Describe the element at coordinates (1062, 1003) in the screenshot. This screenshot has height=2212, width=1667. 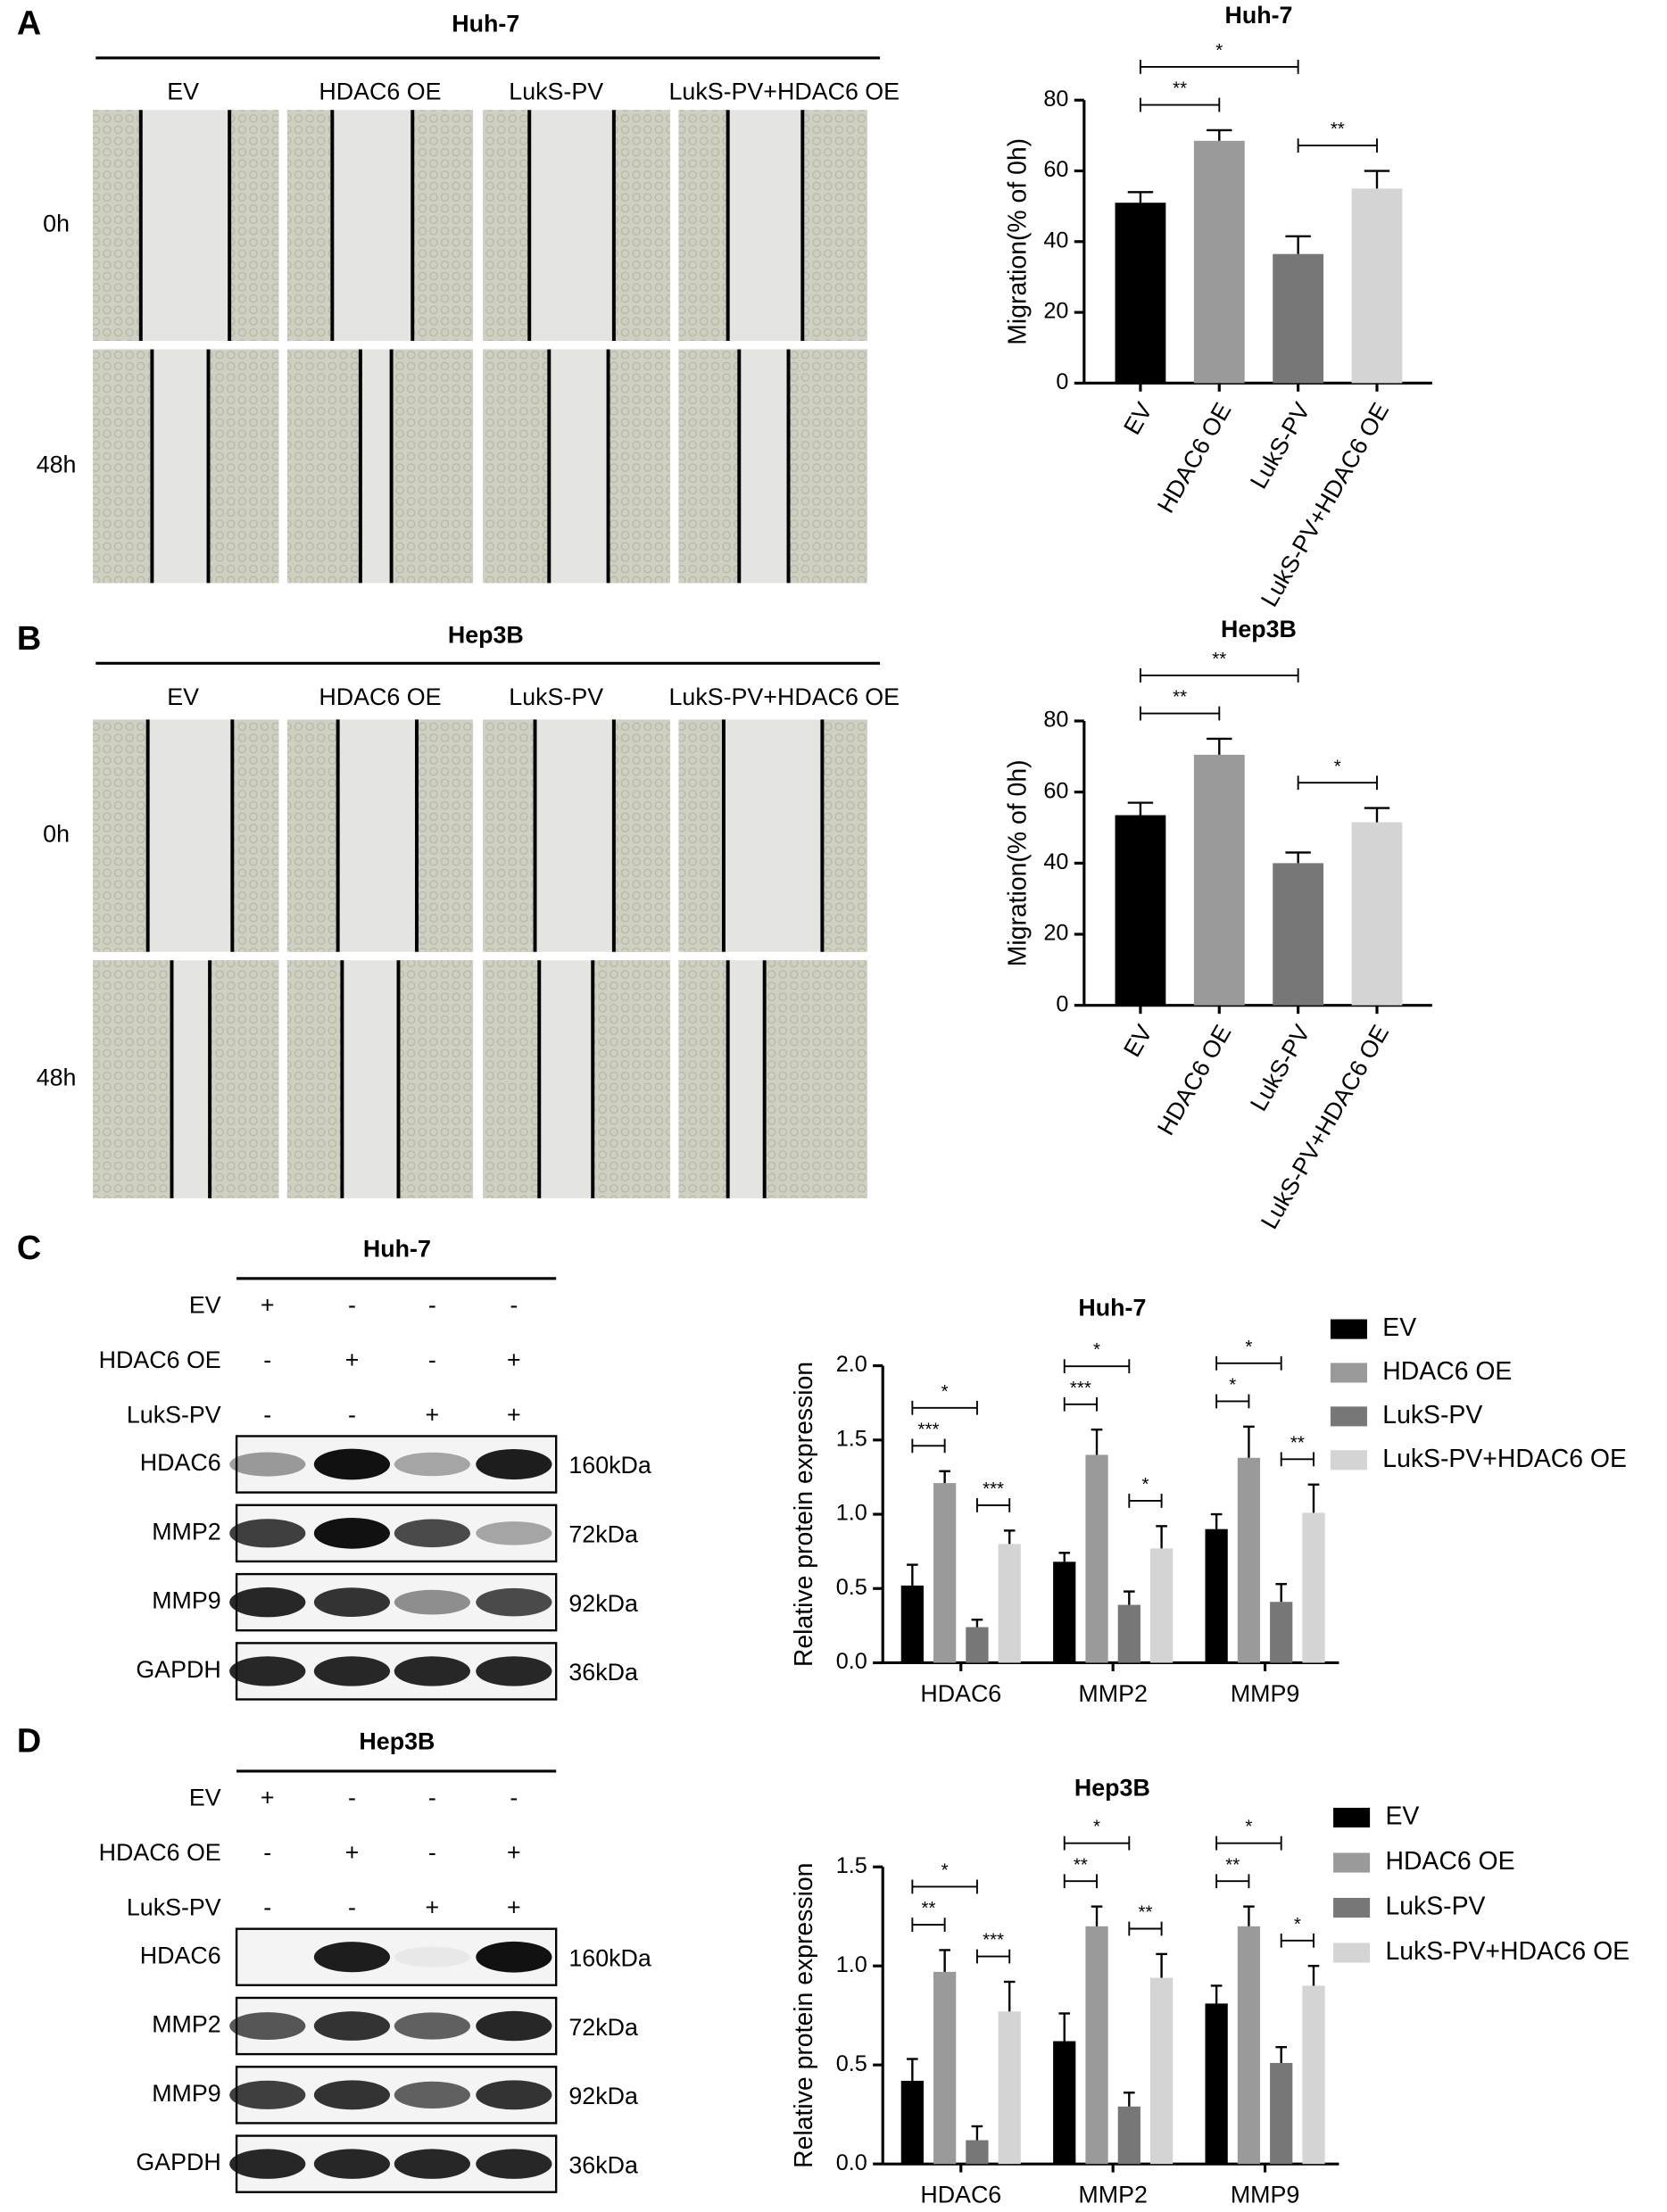
I see `y-tick-label: 0` at that location.